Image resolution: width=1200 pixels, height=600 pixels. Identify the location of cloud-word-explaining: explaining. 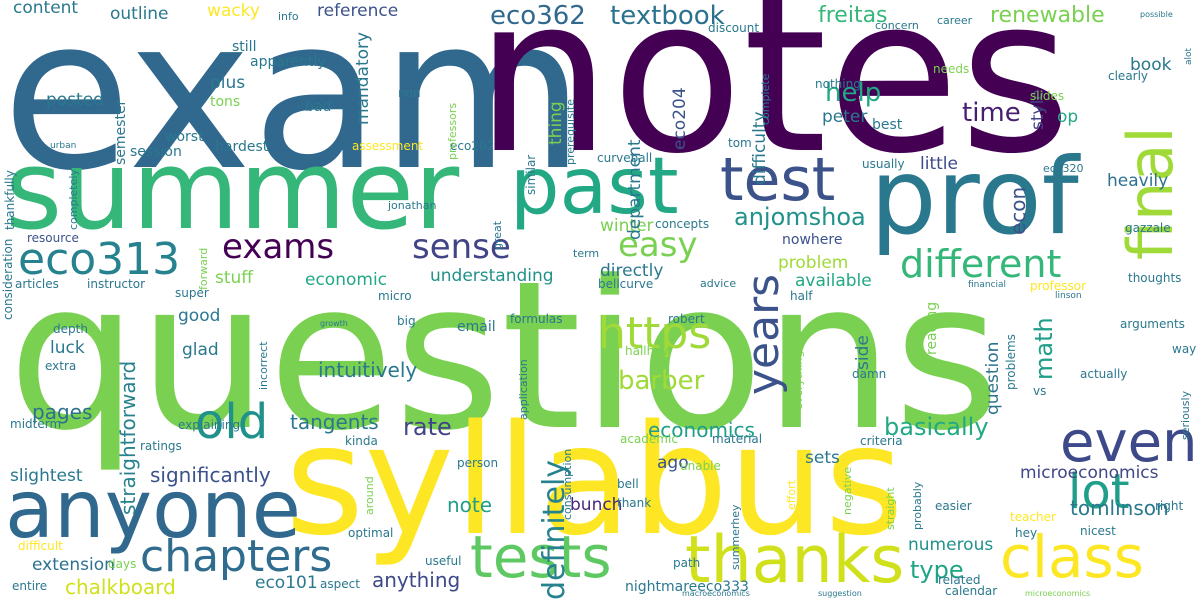
(209, 425).